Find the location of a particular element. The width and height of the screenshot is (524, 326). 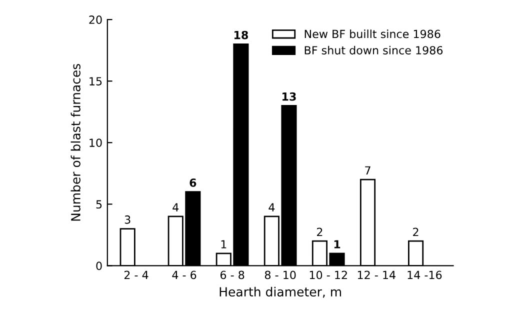

y-tick-label: 20 is located at coordinates (95, 20).